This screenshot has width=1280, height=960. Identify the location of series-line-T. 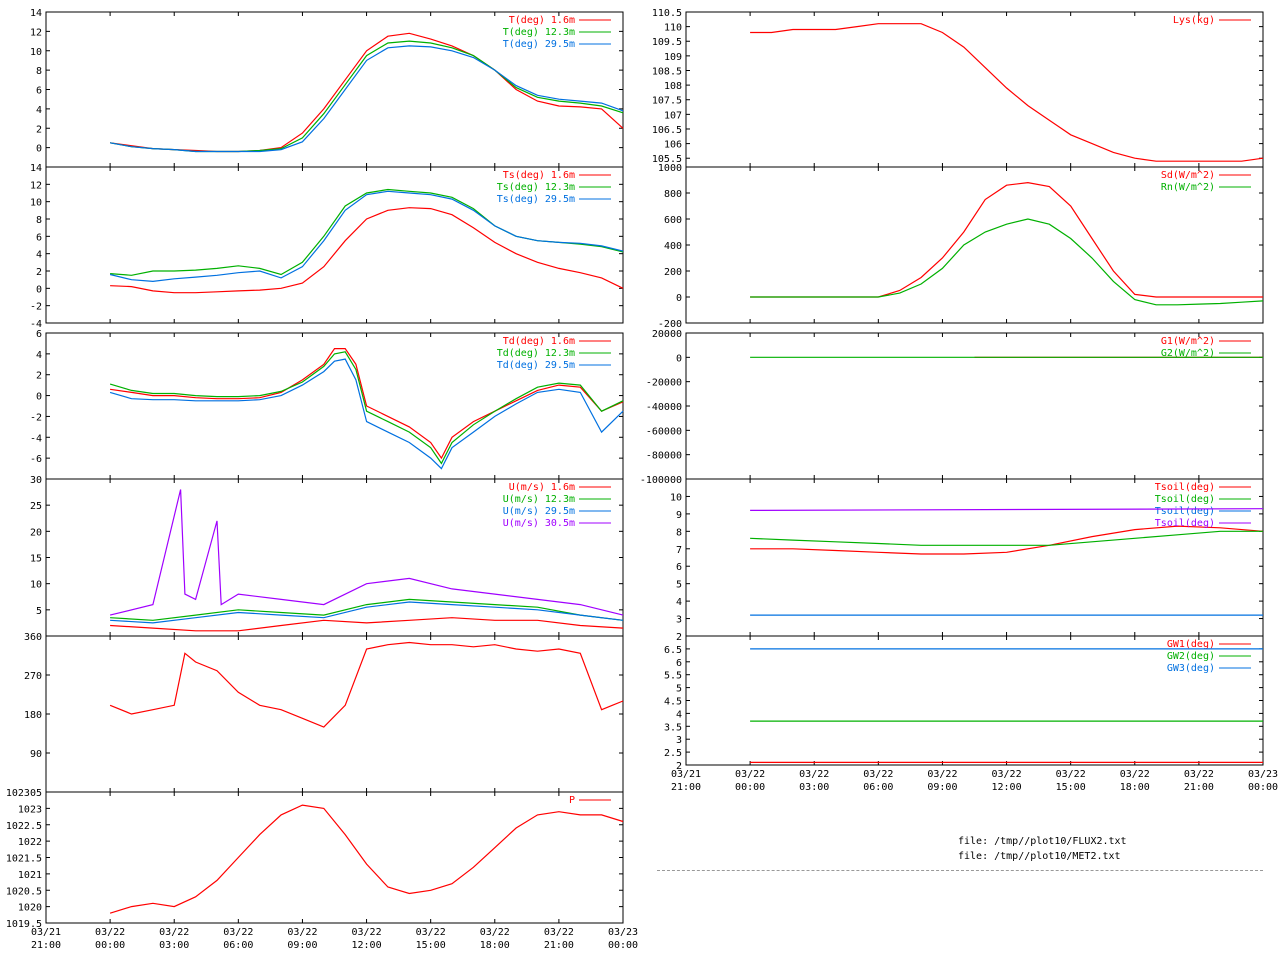
(367, 92).